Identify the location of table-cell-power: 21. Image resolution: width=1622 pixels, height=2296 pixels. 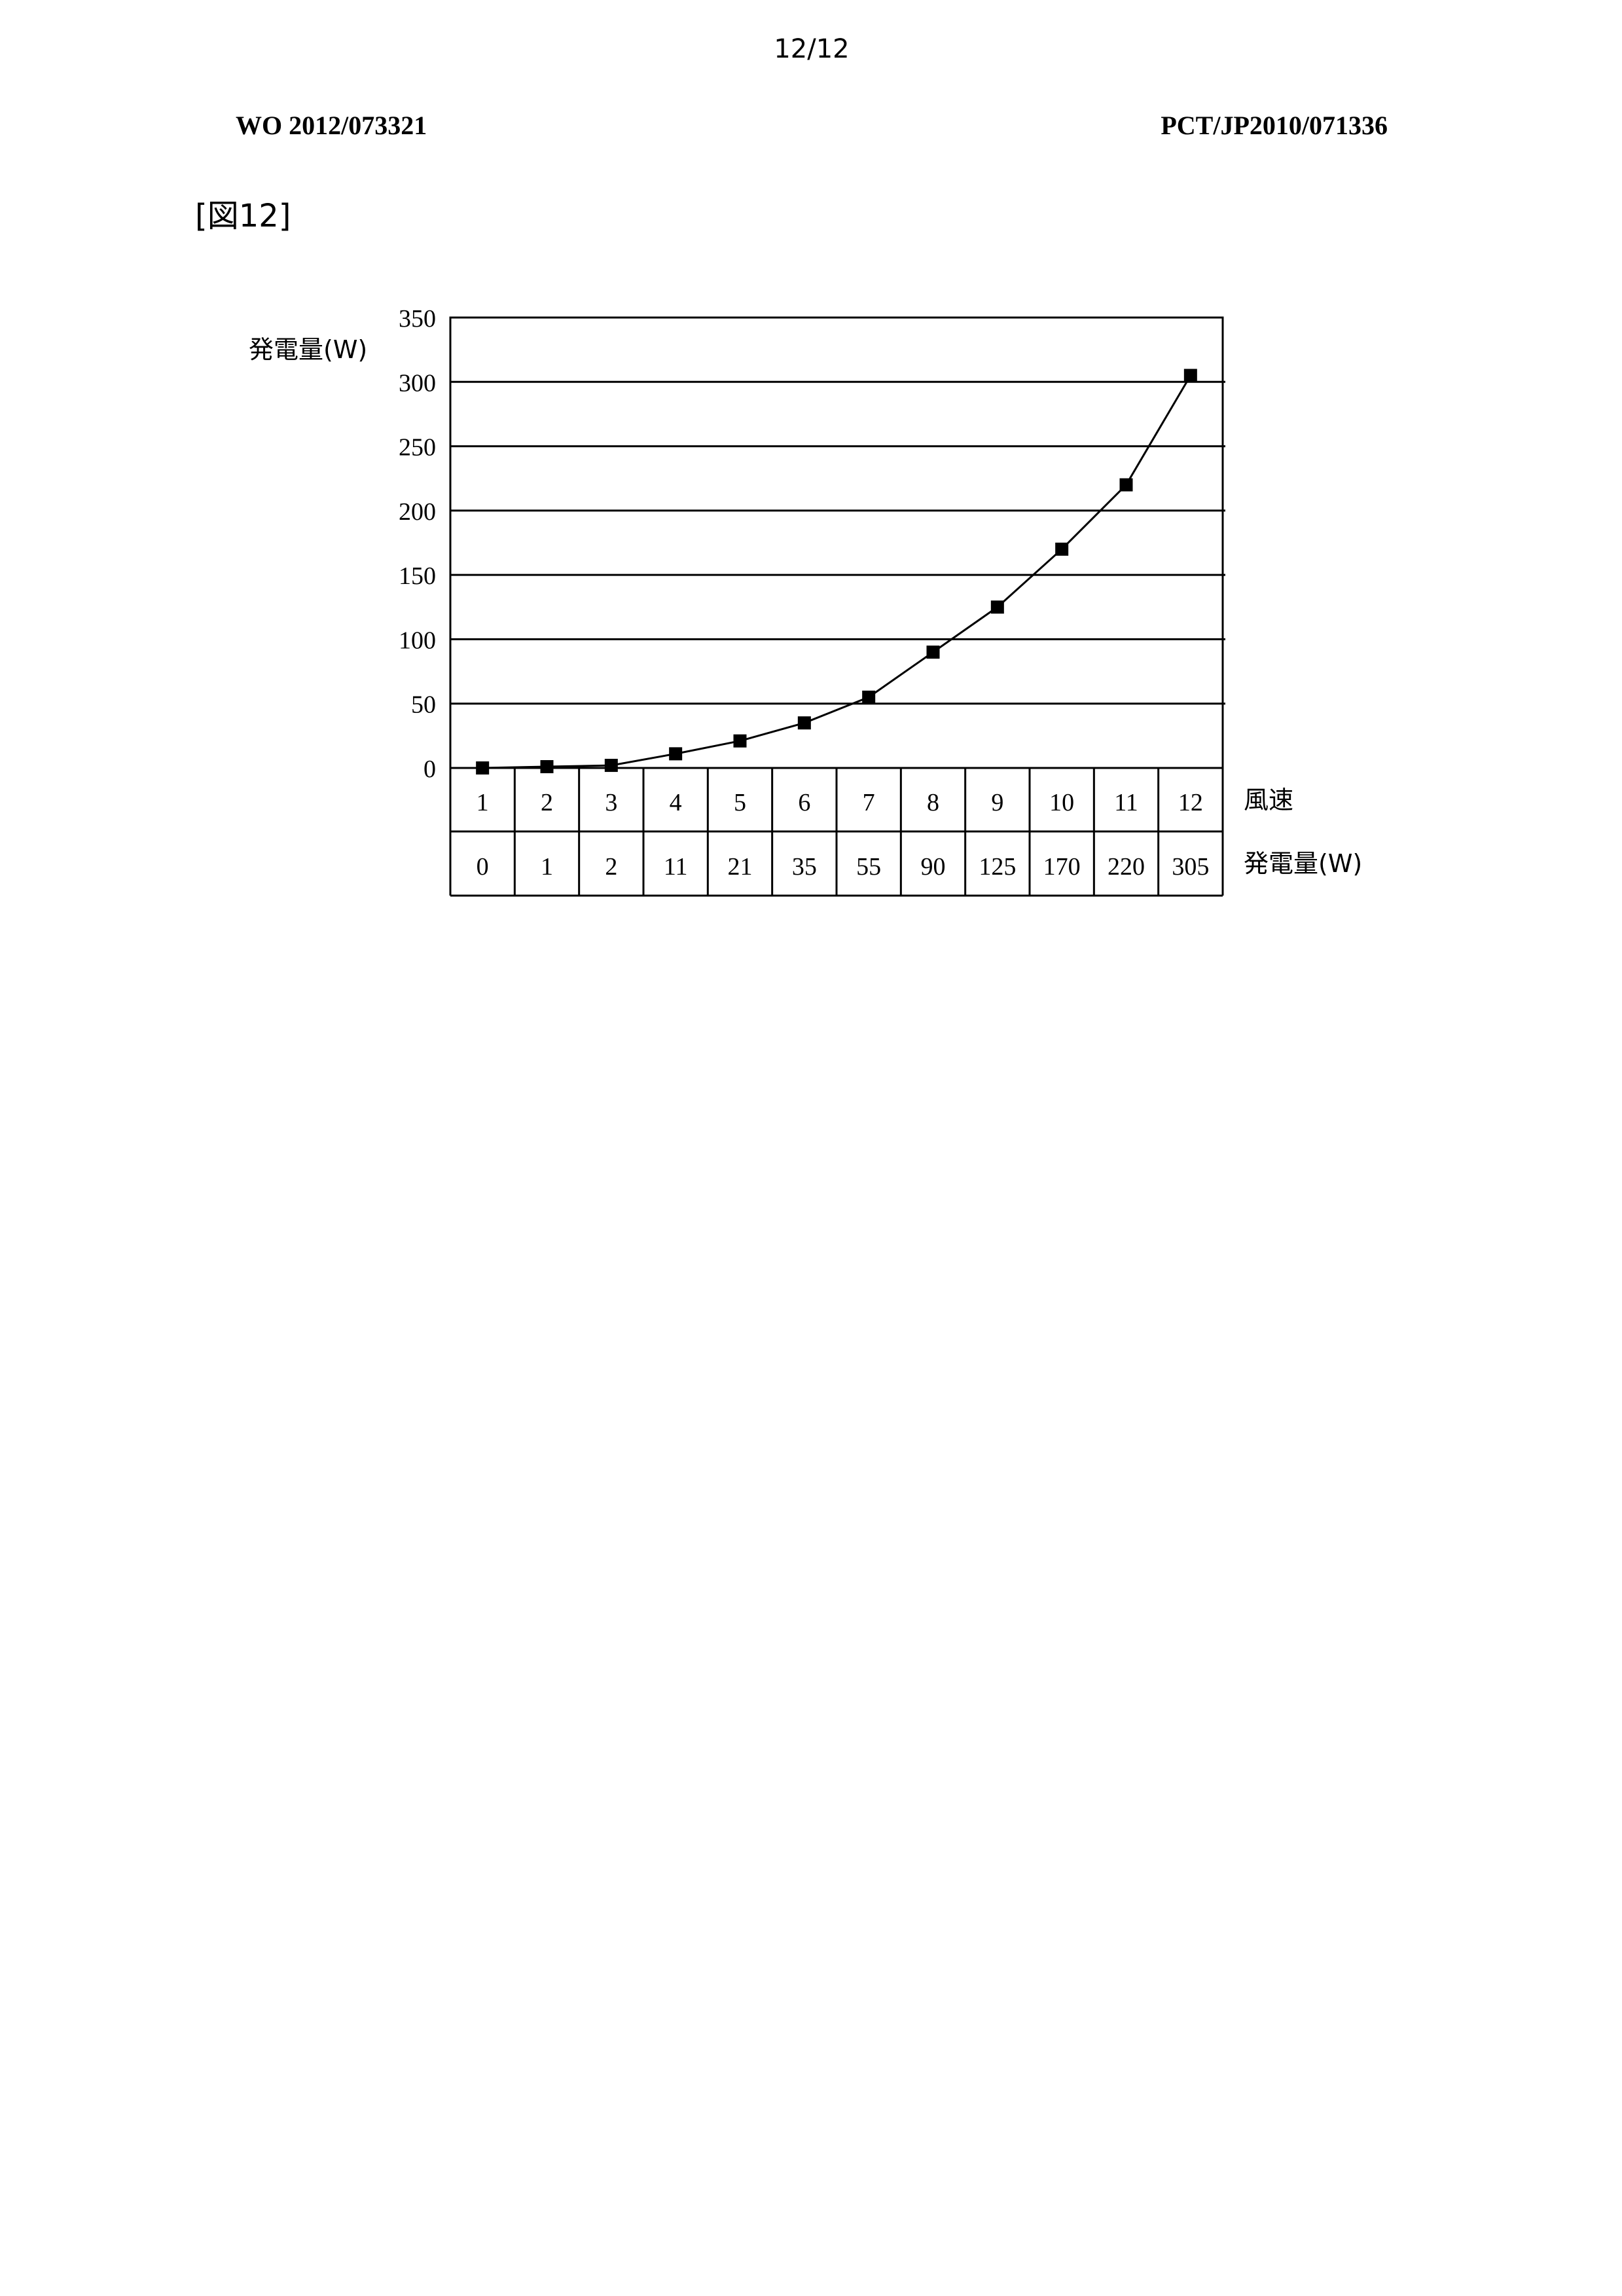
(740, 867).